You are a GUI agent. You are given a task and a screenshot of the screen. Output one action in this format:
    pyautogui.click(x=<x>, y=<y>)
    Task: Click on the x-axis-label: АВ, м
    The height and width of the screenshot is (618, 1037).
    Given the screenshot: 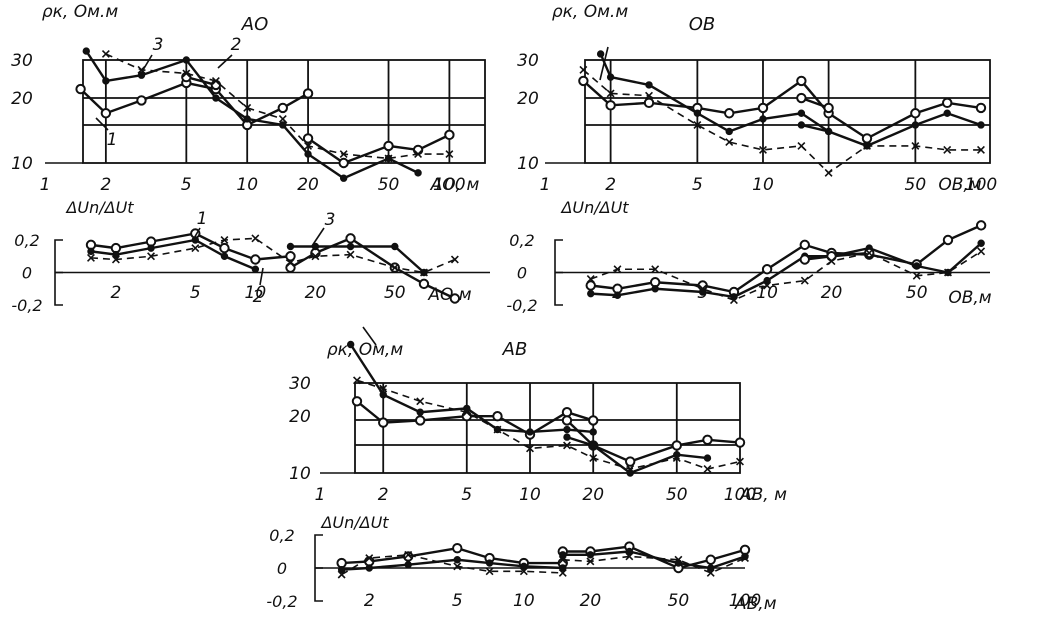 What is the action you would take?
    pyautogui.click(x=763, y=495)
    